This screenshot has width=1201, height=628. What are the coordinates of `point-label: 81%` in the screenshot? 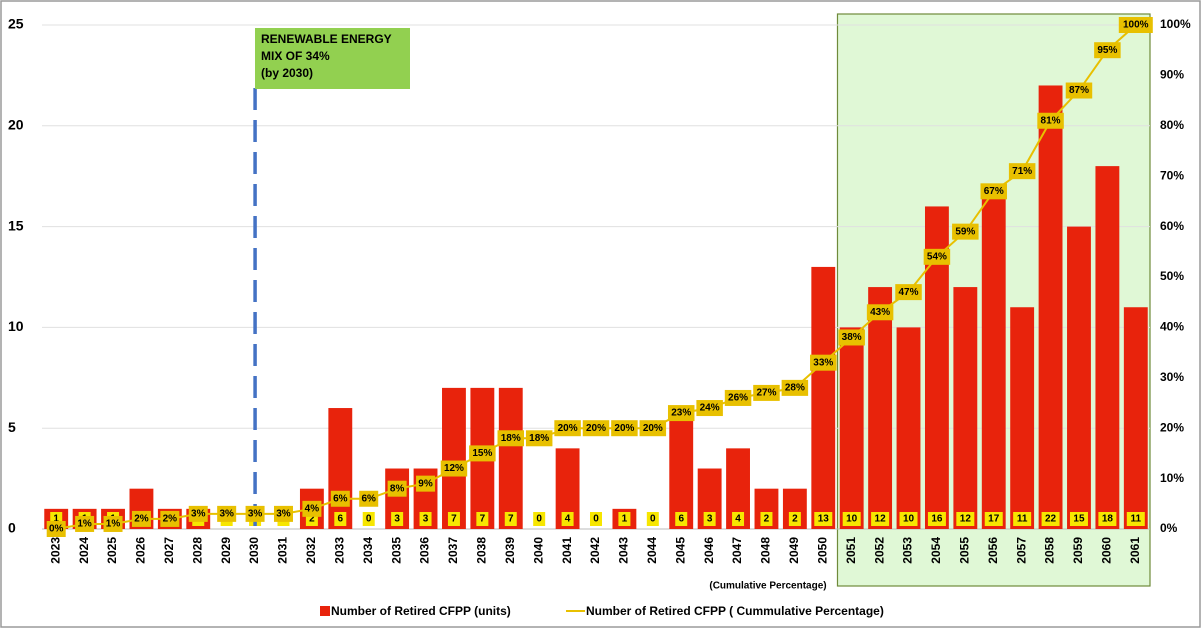 It's located at (1051, 120).